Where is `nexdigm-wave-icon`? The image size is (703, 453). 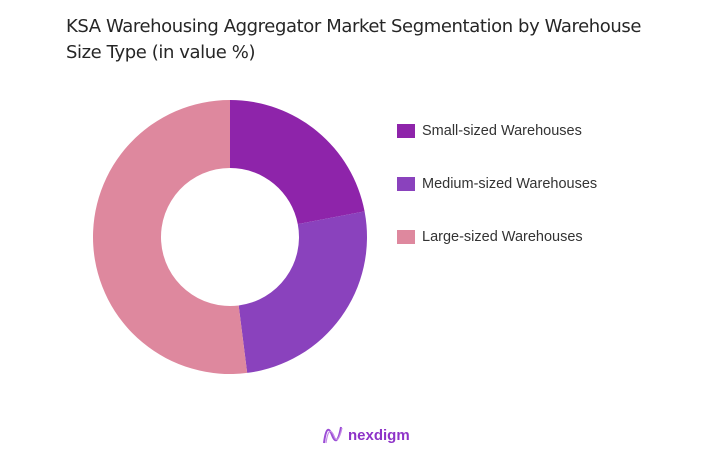
nexdigm-wave-icon is located at coordinates (333, 435).